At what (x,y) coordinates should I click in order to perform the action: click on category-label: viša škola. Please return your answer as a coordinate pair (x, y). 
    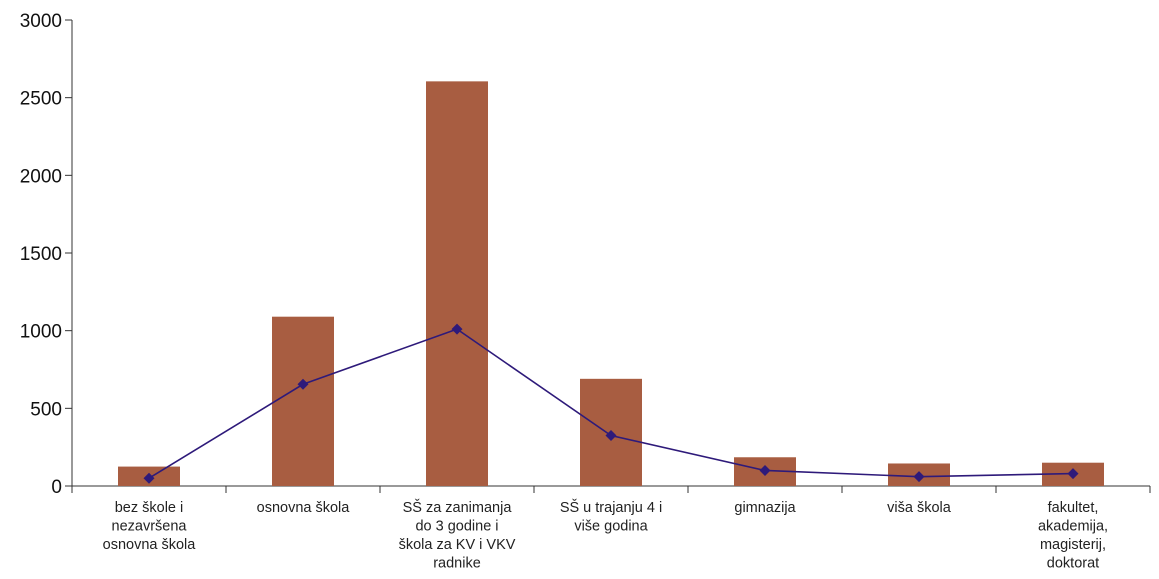
    Looking at the image, I should click on (919, 508).